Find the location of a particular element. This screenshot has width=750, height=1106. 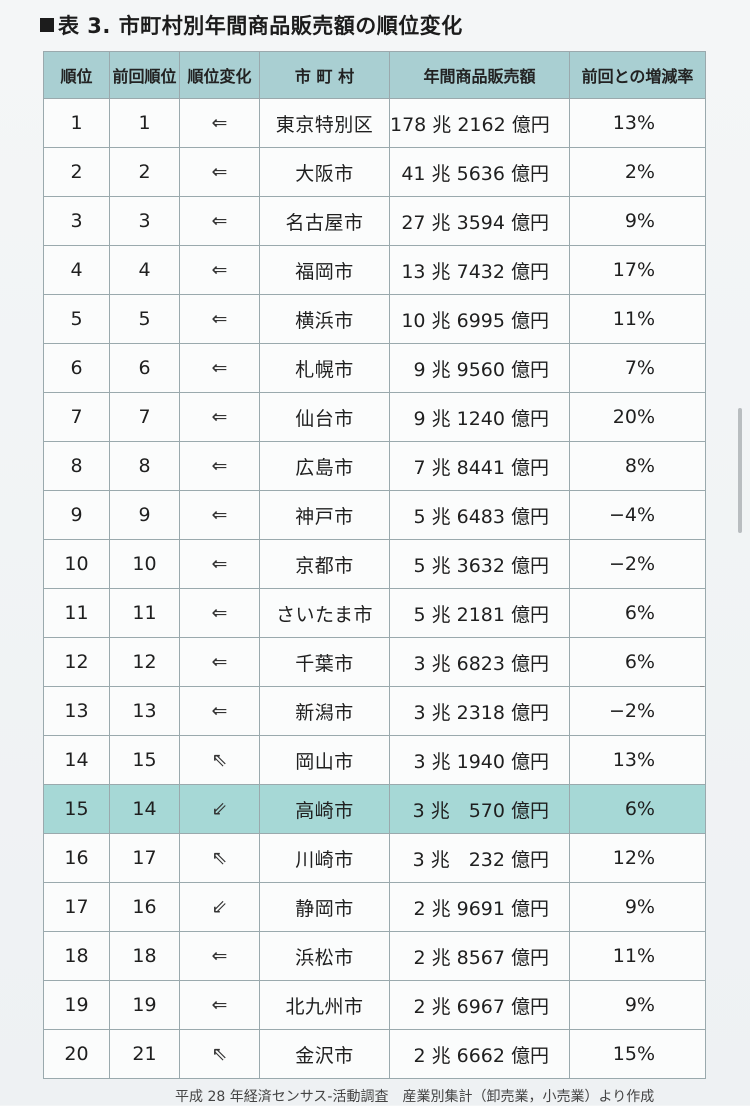

table-row: 1 1 ⇐ 東京特別区 178 兆 2162 億円 13% is located at coordinates (374, 123).